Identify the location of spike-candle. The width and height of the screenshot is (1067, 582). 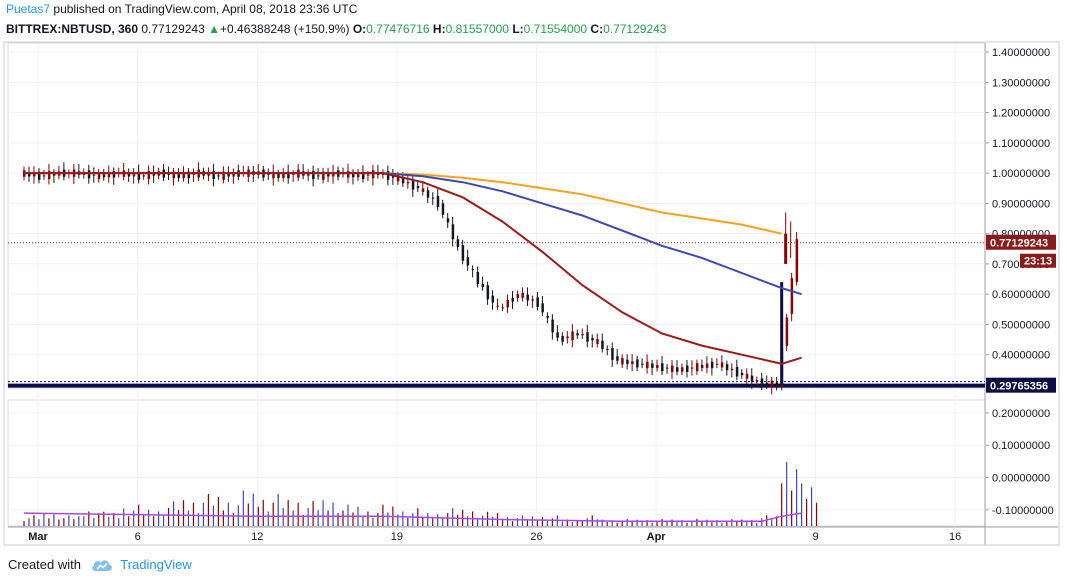
(782, 333).